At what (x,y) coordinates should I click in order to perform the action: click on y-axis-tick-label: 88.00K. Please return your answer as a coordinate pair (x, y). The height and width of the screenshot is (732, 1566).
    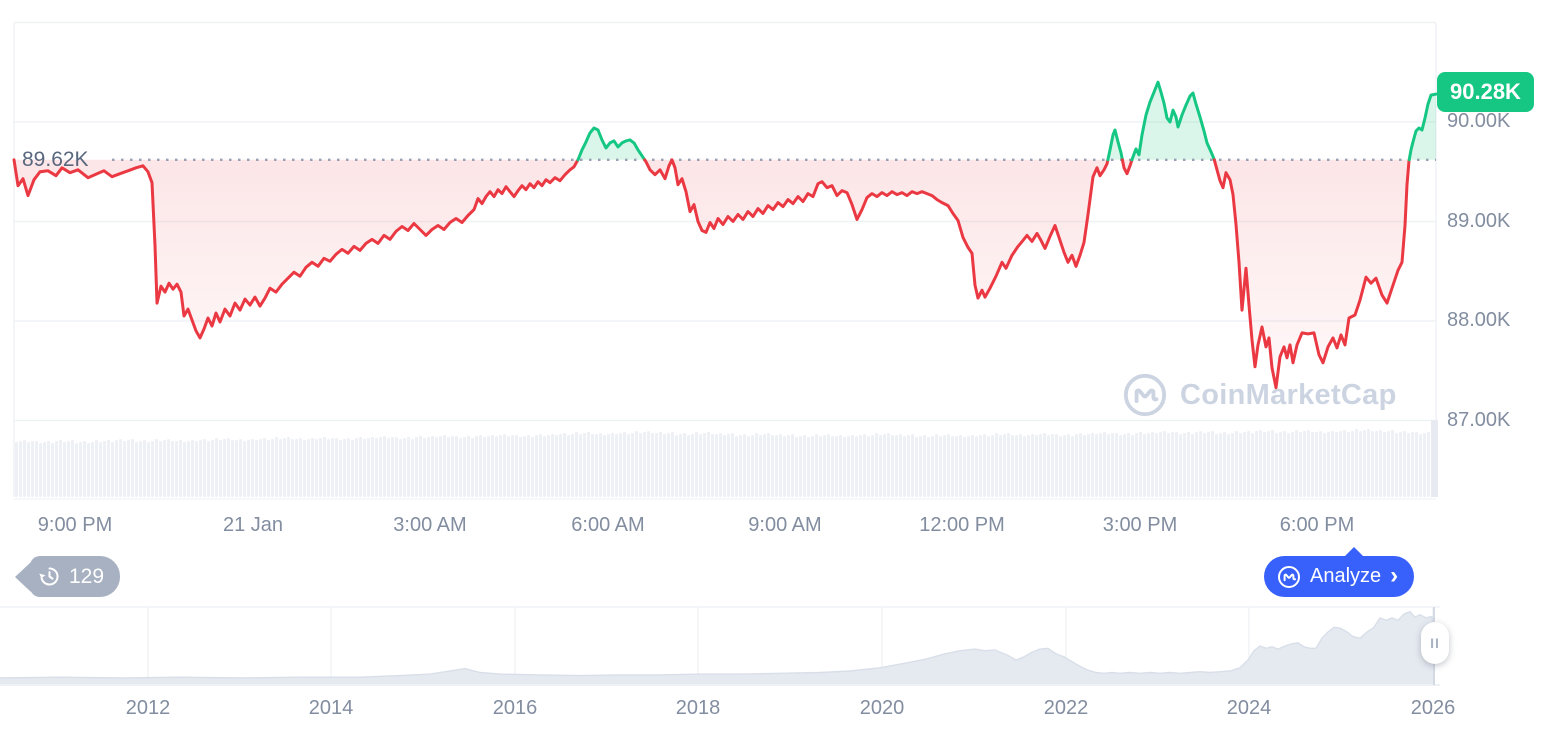
    Looking at the image, I should click on (1479, 320).